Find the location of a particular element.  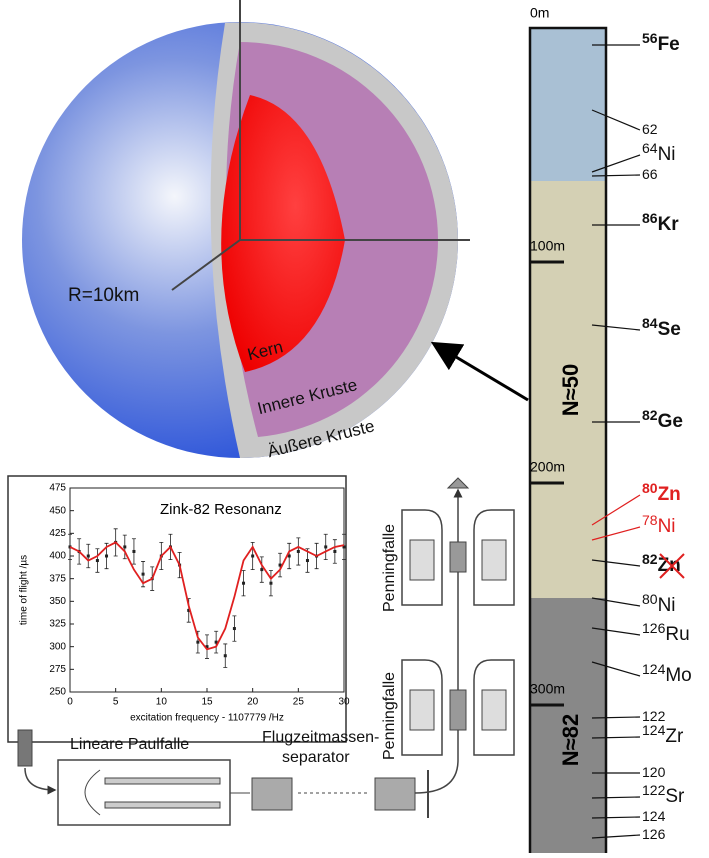

isotope-label: 62 is located at coordinates (650, 129).